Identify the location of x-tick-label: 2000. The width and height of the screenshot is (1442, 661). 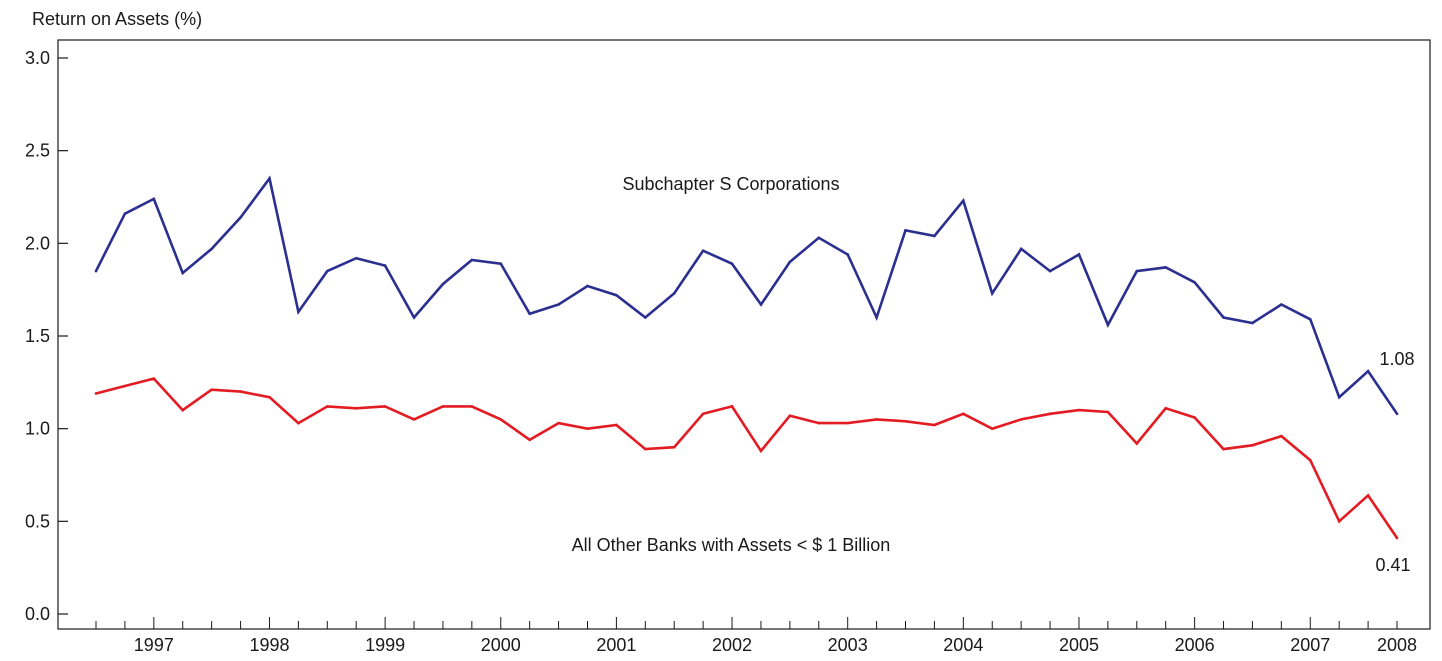
(501, 645).